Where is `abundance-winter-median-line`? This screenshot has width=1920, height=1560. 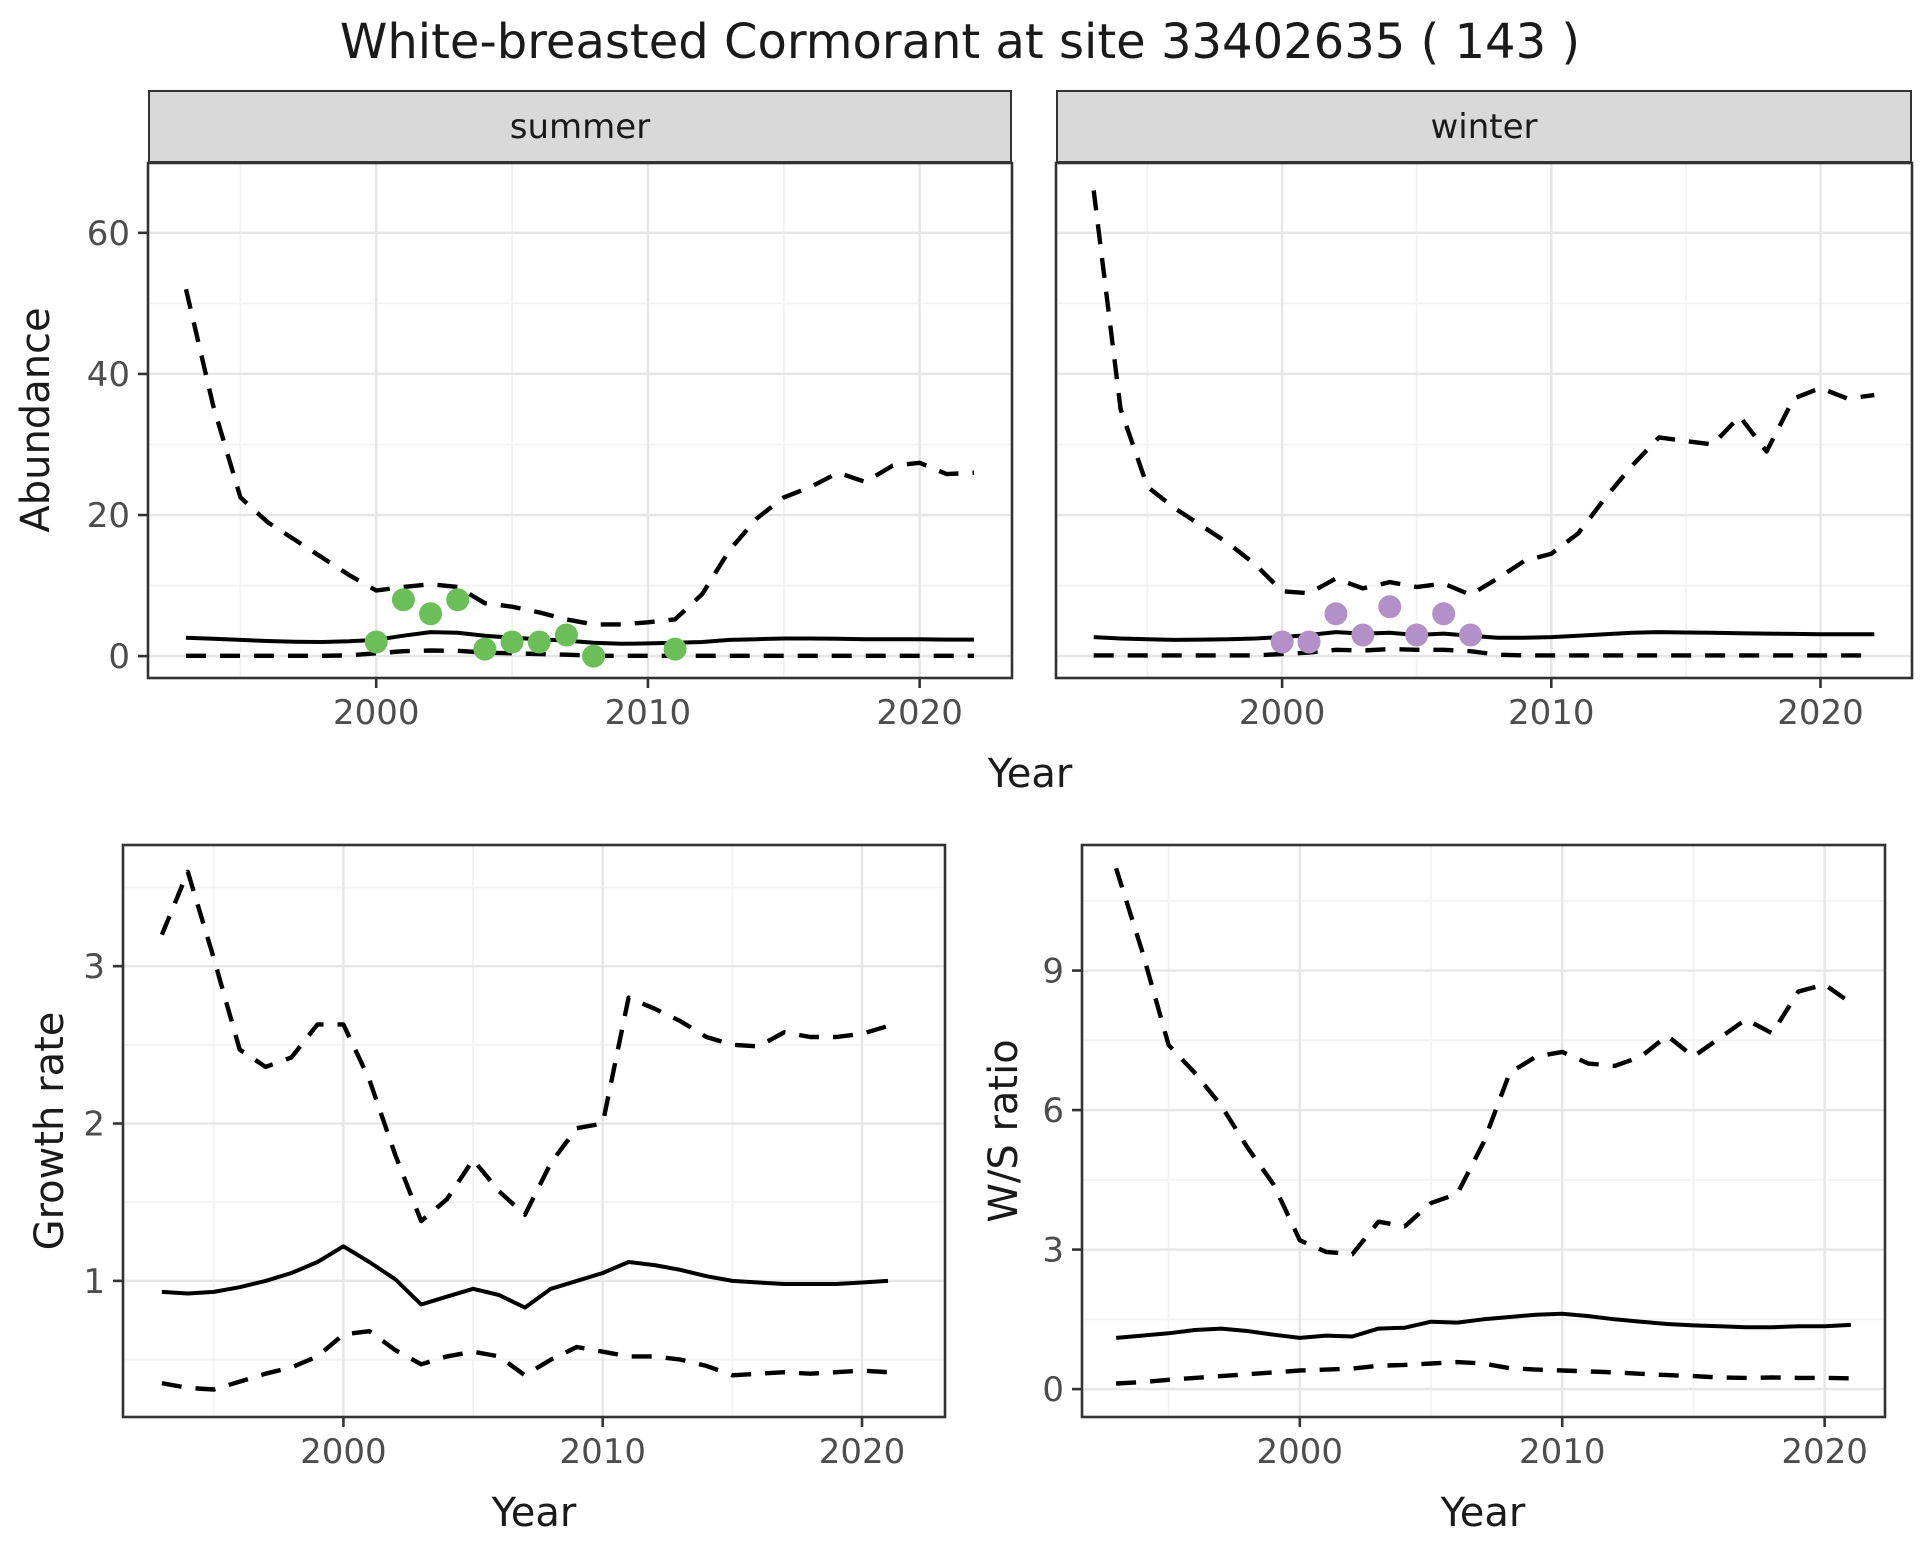 abundance-winter-median-line is located at coordinates (1484, 636).